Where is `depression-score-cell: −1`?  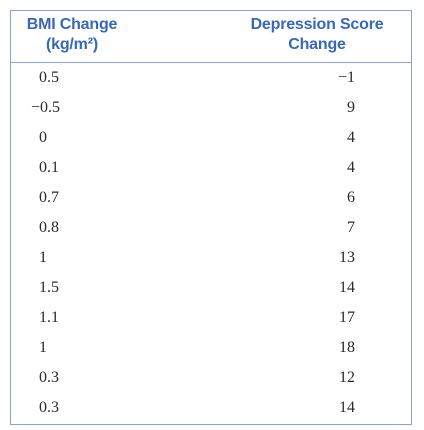
depression-score-cell: −1 is located at coordinates (346, 77).